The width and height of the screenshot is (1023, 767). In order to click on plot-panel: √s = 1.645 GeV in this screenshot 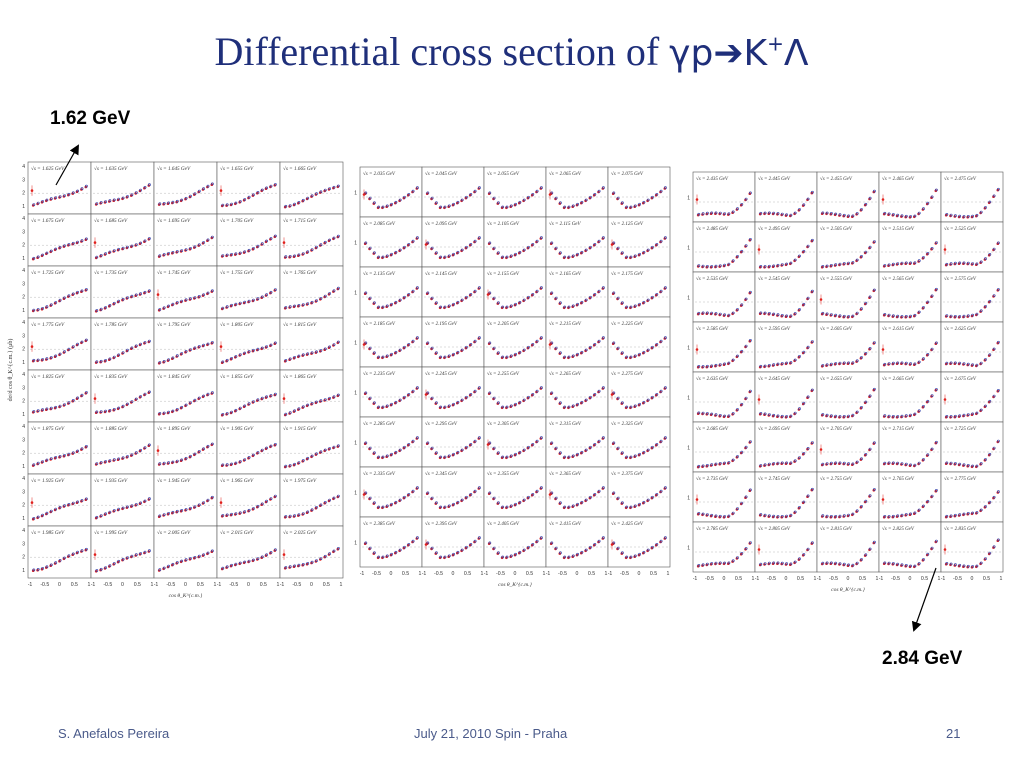, I will do `click(185, 188)`.